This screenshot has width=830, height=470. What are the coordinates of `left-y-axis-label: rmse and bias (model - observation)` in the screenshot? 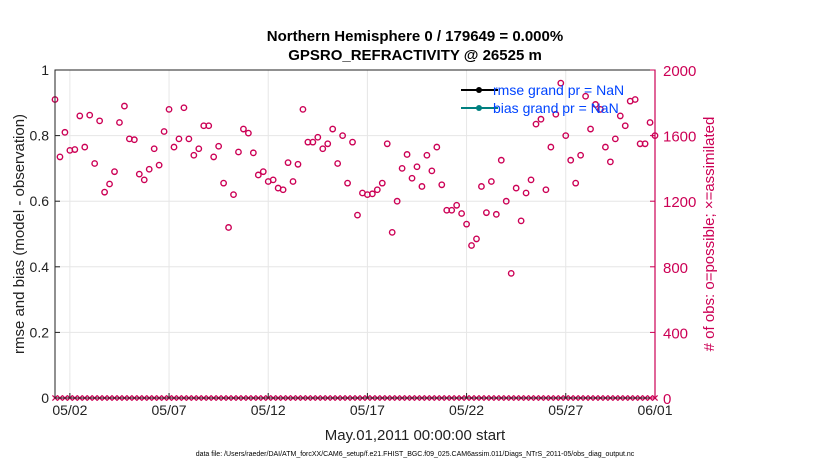 It's located at (19, 234).